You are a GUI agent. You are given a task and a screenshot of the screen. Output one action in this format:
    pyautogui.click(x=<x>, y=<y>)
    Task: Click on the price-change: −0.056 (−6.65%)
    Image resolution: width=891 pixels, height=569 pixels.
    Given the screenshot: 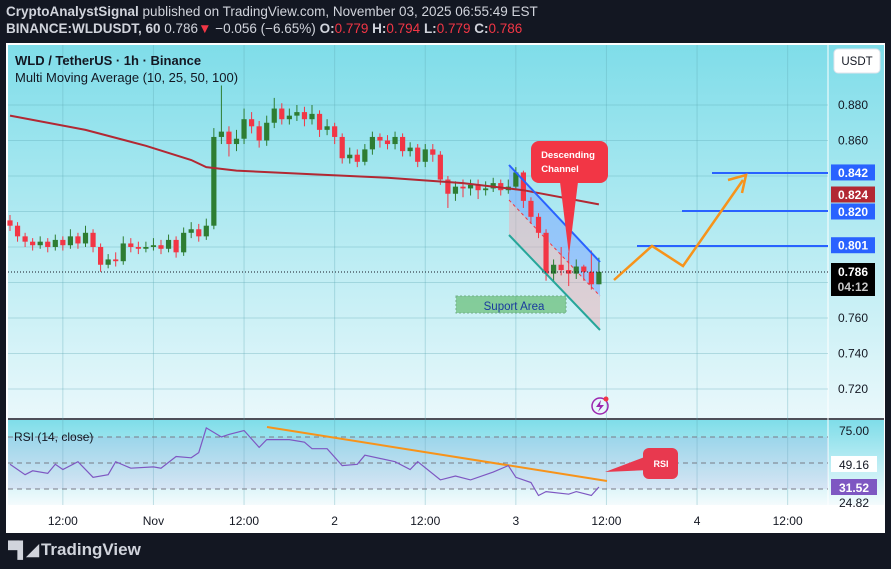 What is the action you would take?
    pyautogui.click(x=265, y=28)
    